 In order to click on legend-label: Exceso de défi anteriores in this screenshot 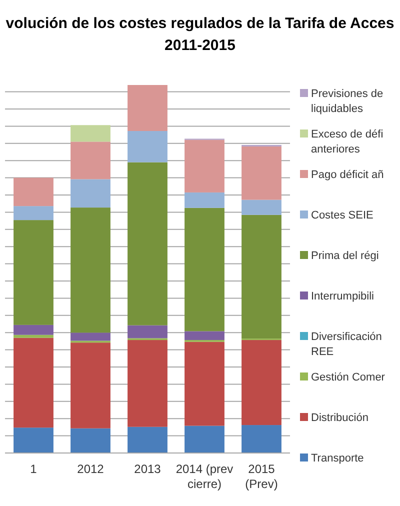, I will do `click(347, 142)`.